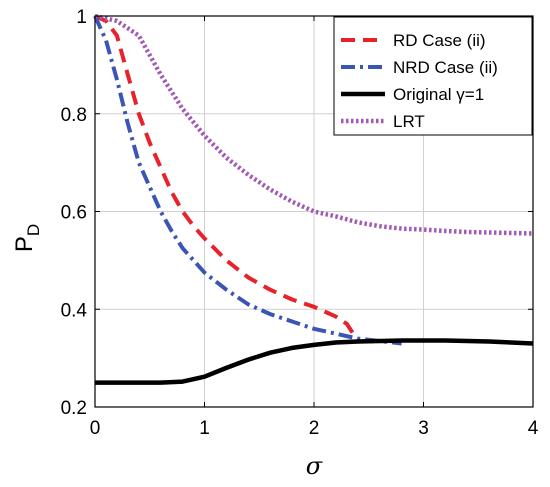 Image resolution: width=550 pixels, height=487 pixels. What do you see at coordinates (314, 466) in the screenshot?
I see `x-axis-label: σ` at bounding box center [314, 466].